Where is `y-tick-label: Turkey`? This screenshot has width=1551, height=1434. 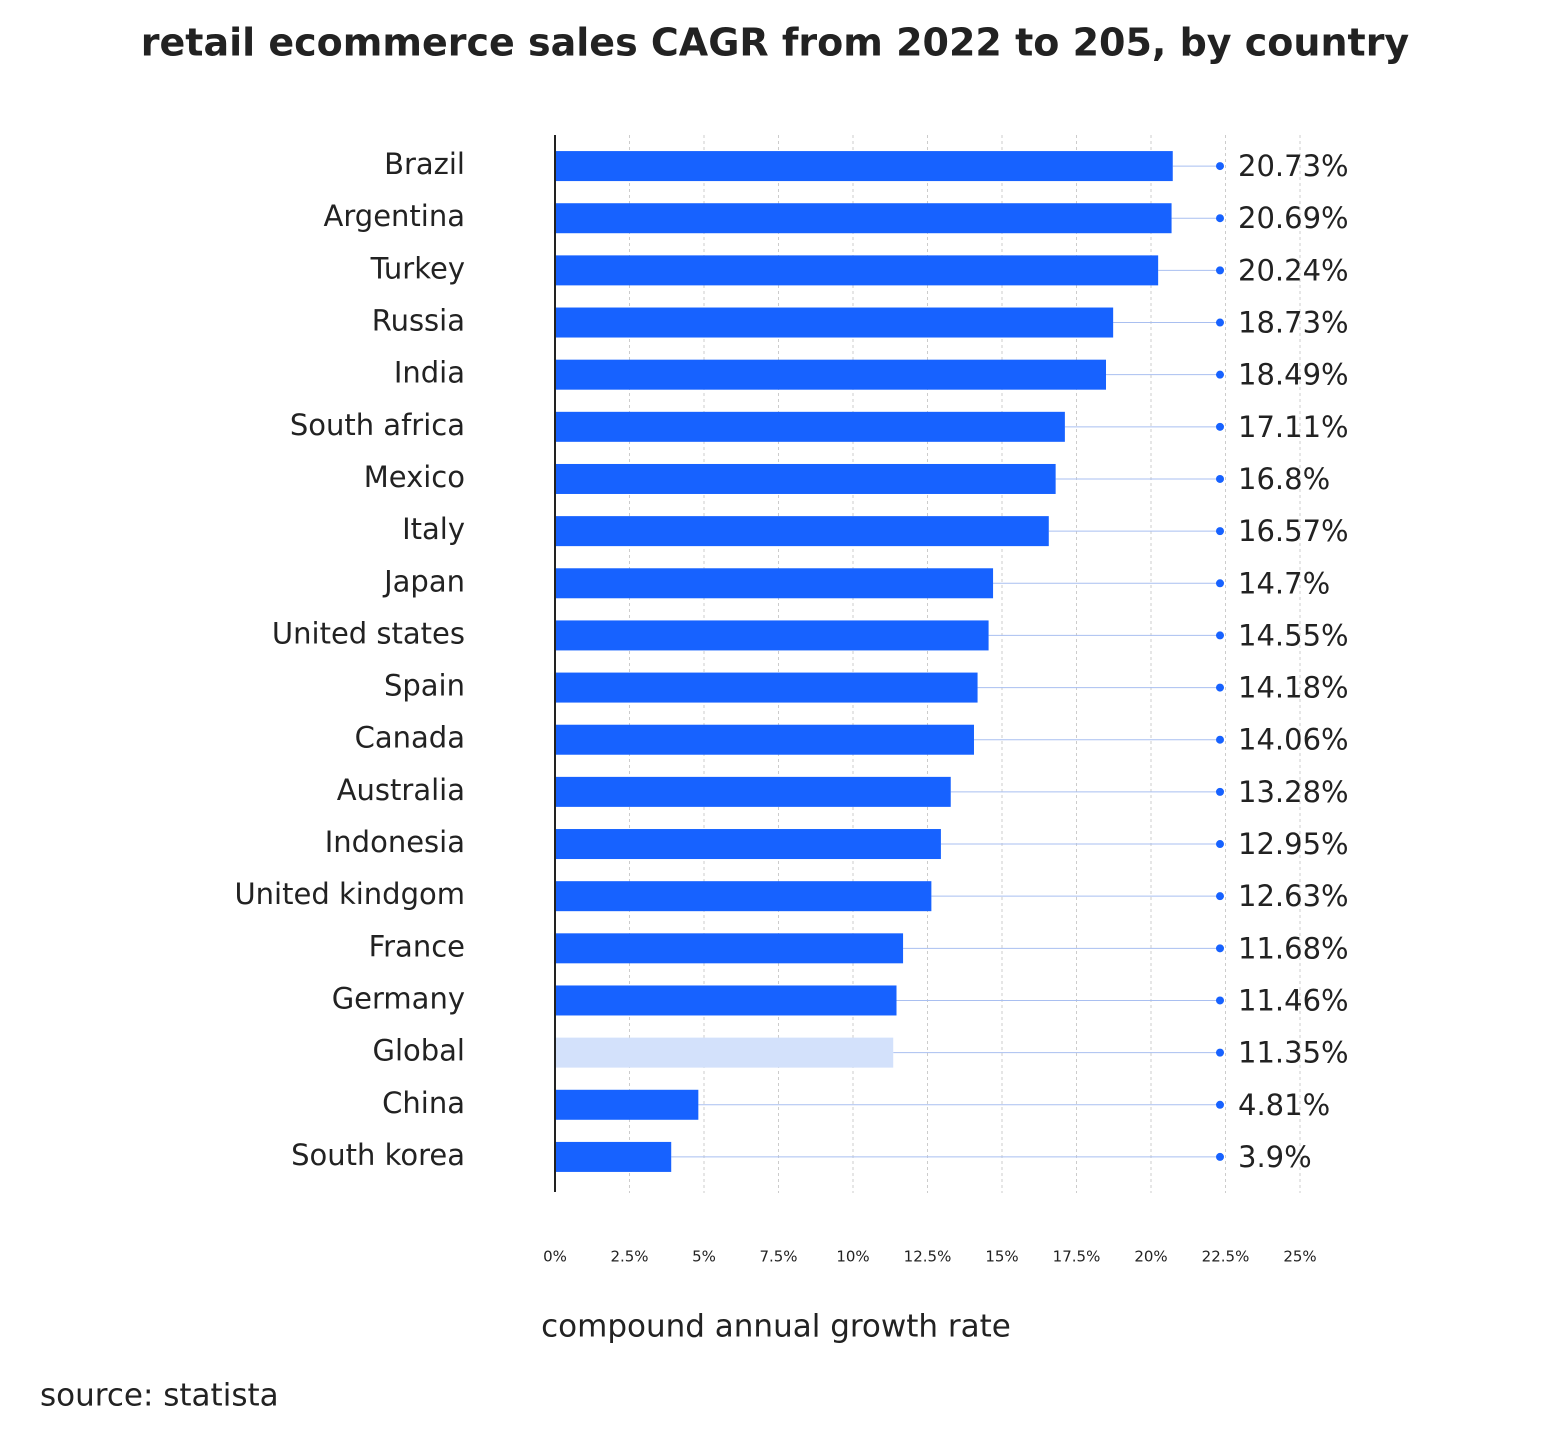 y-tick-label: Turkey is located at coordinates (417, 268).